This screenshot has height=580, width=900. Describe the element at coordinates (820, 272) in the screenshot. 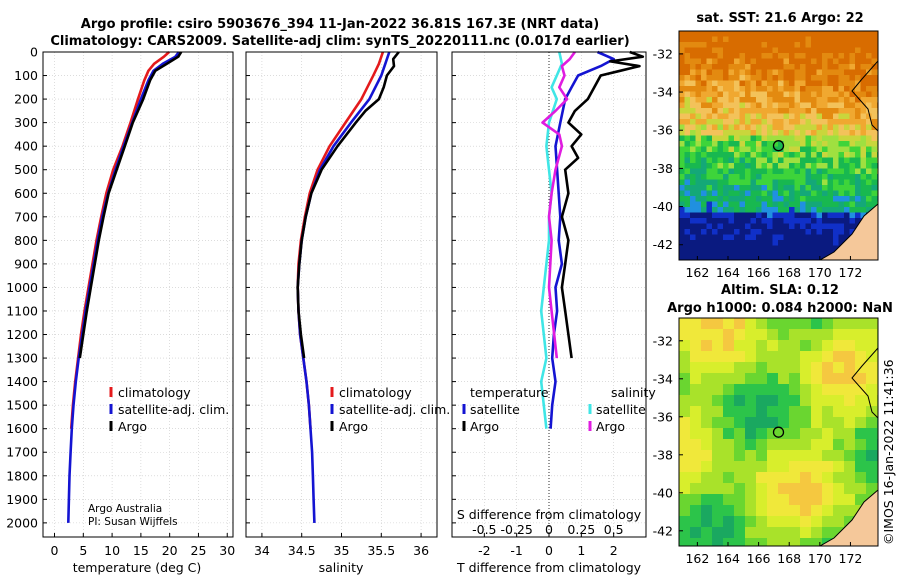

I see `map-x-tick-label: 170` at that location.